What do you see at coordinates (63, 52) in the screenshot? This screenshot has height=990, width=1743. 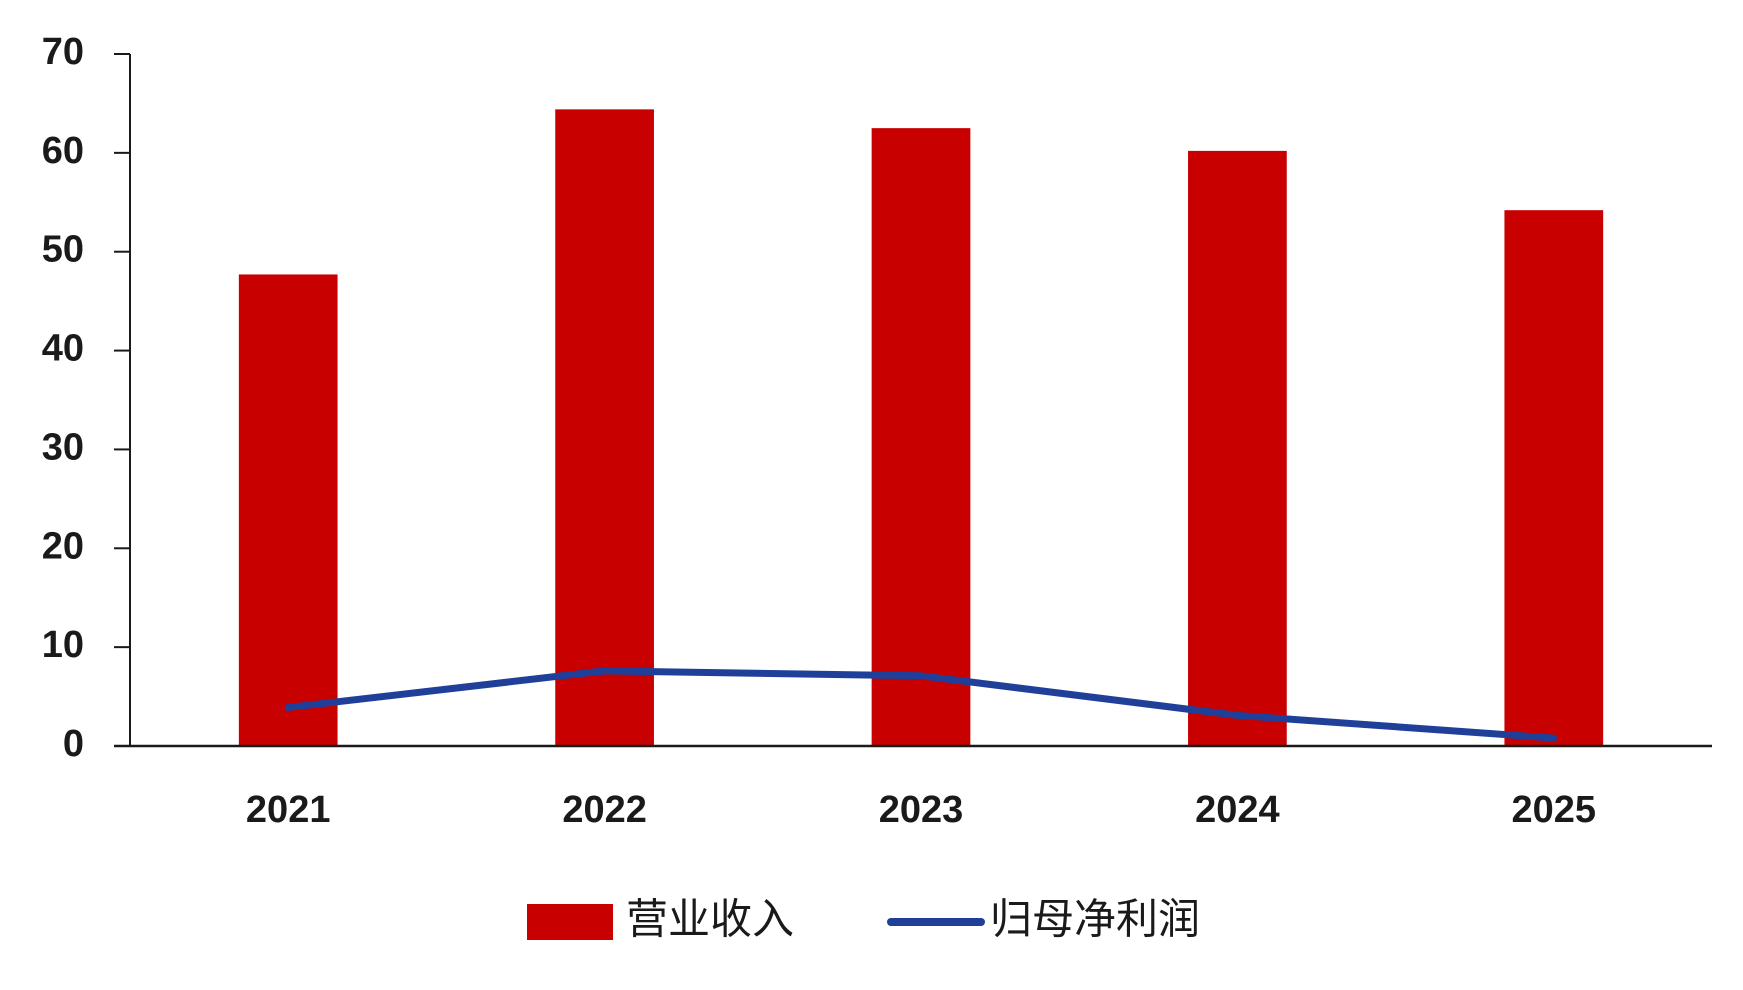 I see `y-tick-label: 70` at bounding box center [63, 52].